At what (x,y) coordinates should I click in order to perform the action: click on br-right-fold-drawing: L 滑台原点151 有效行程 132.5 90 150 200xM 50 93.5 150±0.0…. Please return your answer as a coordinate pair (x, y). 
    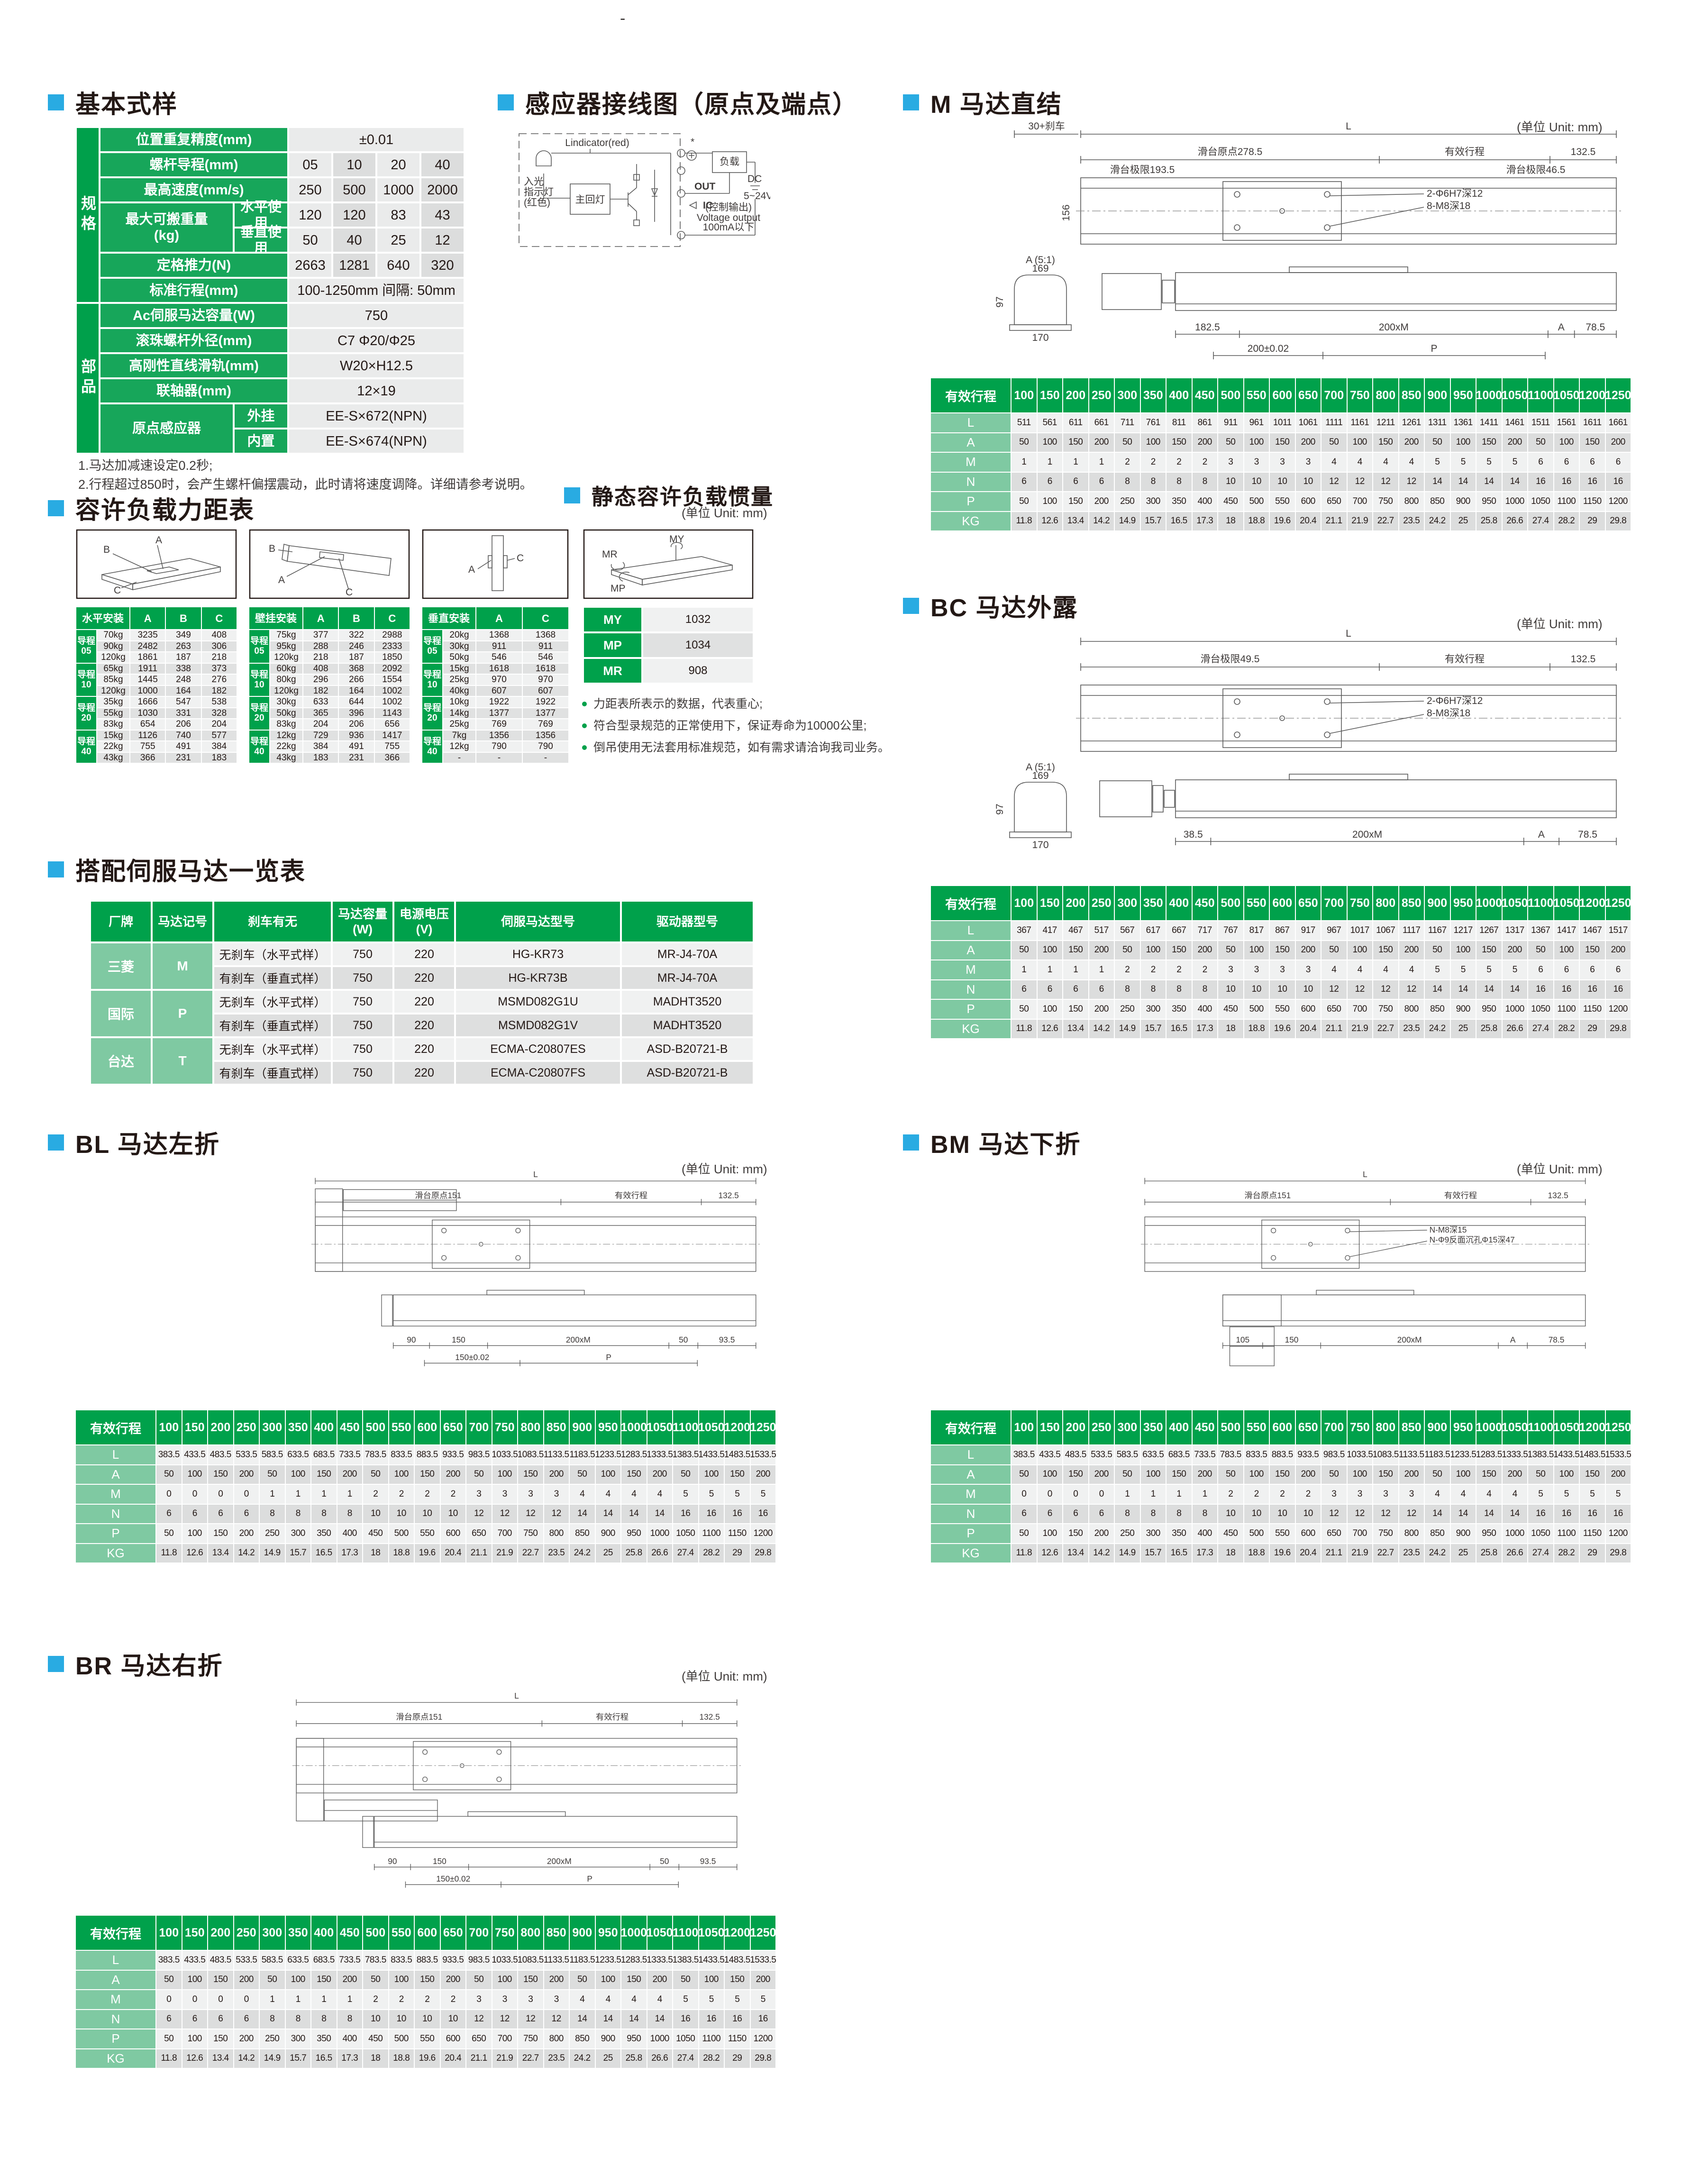
    Looking at the image, I should click on (516, 1789).